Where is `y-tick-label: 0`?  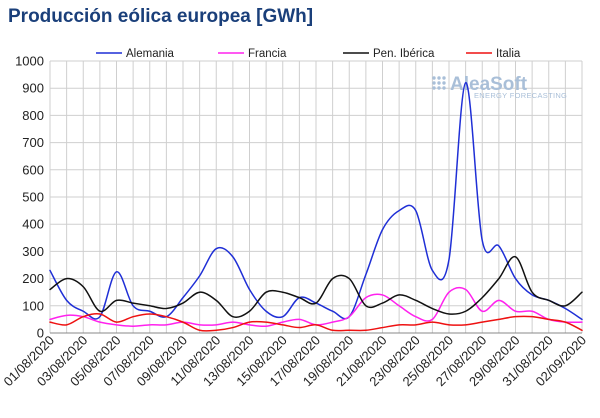
y-tick-label: 0 is located at coordinates (40, 333).